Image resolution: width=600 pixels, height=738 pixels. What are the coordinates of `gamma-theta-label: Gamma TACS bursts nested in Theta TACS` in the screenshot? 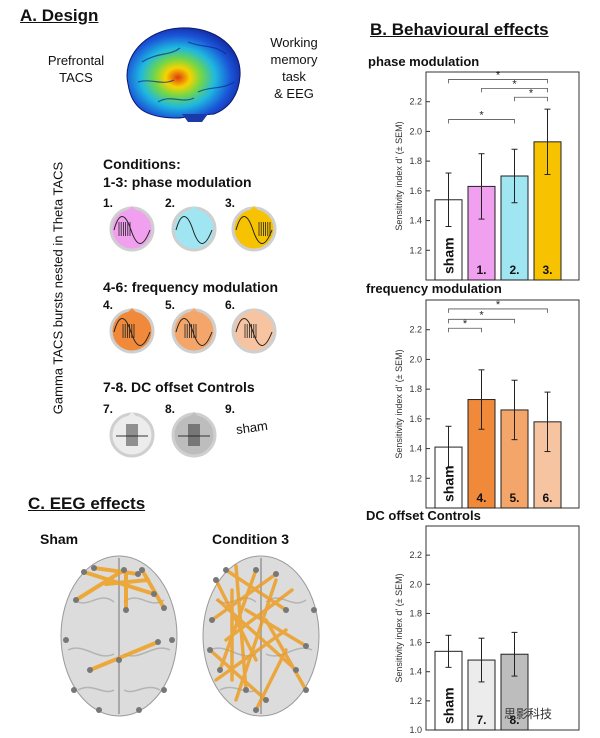 It's located at (58, 288).